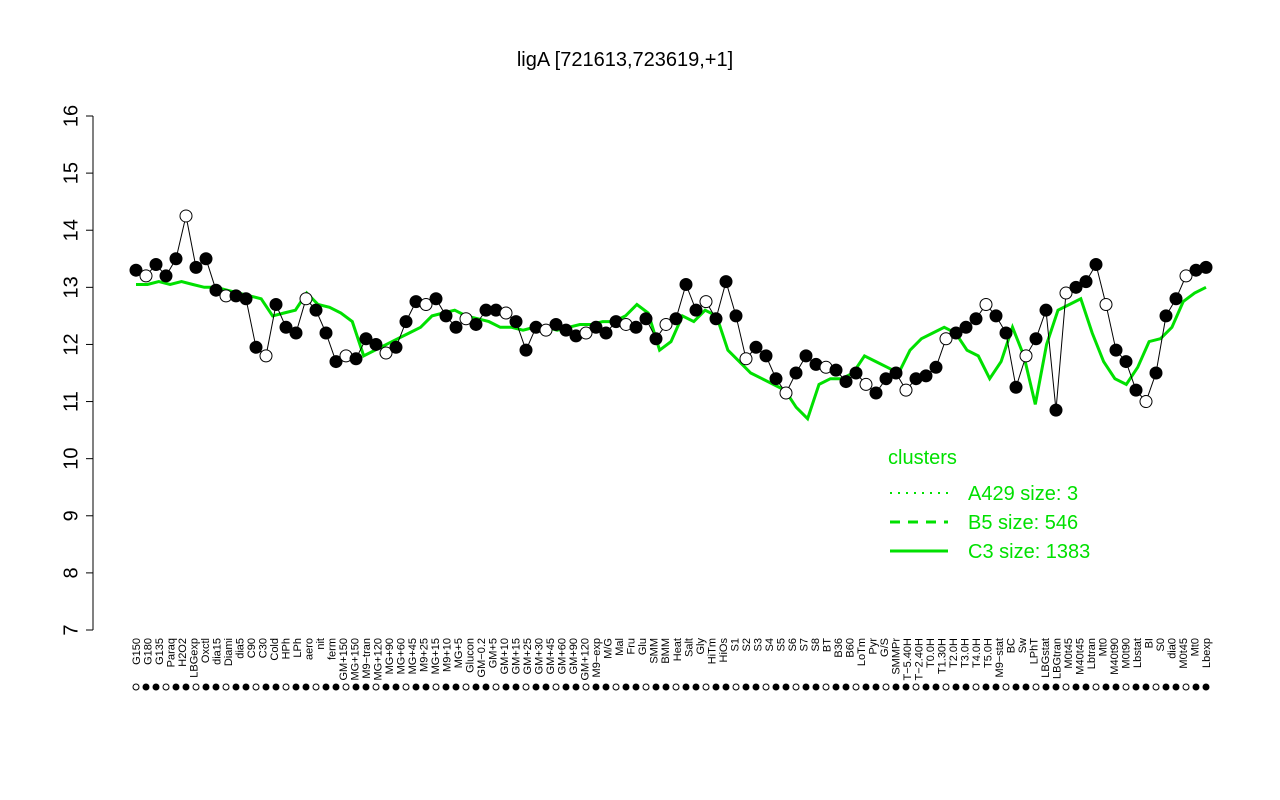 The image size is (1280, 800). Describe the element at coordinates (137, 651) in the screenshot. I see `x-tick-label: G150` at that location.